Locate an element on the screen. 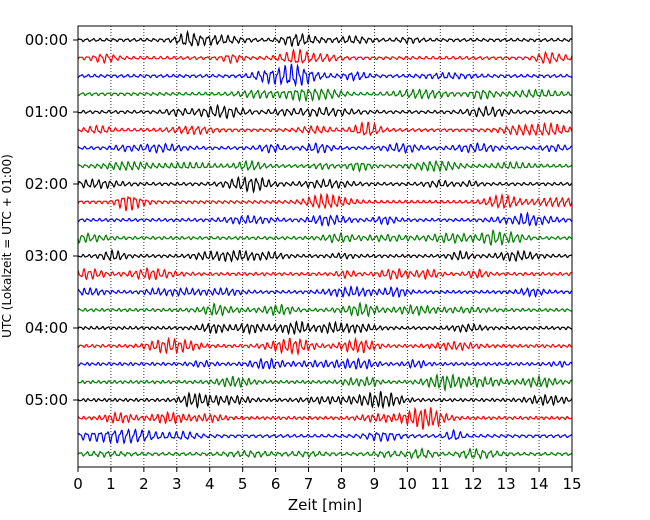 The image size is (650, 520). y-tick-label: 05:00 is located at coordinates (46, 400).